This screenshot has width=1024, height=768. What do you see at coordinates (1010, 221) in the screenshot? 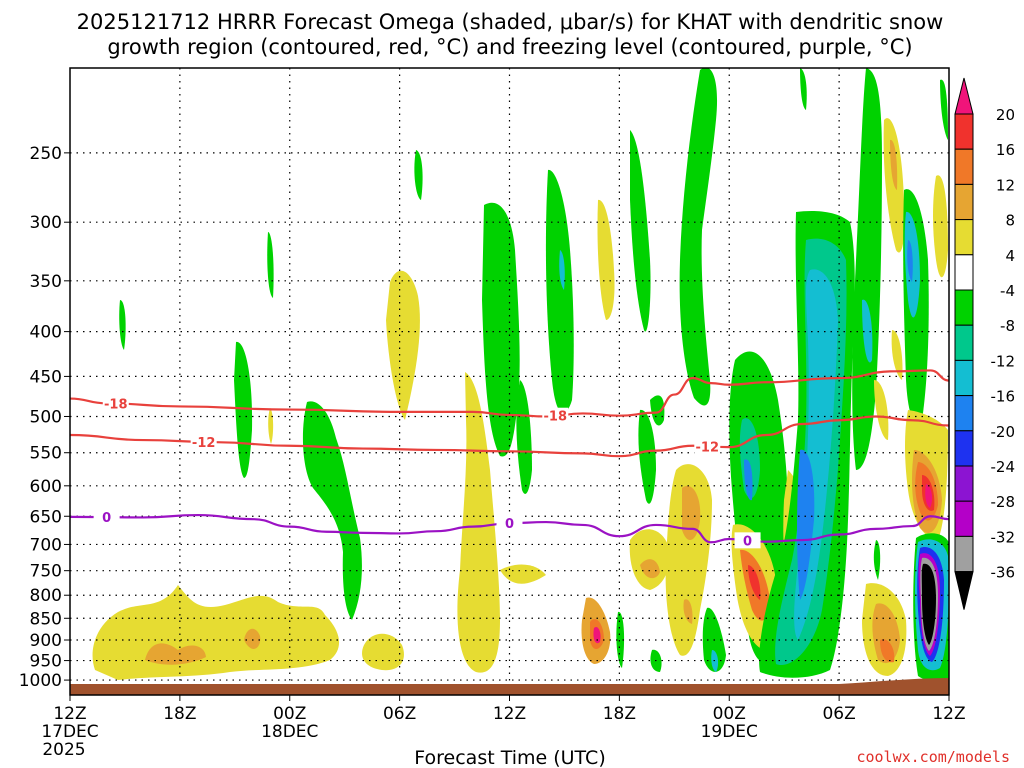
I see `colorbar-tick-label: 8` at bounding box center [1010, 221].